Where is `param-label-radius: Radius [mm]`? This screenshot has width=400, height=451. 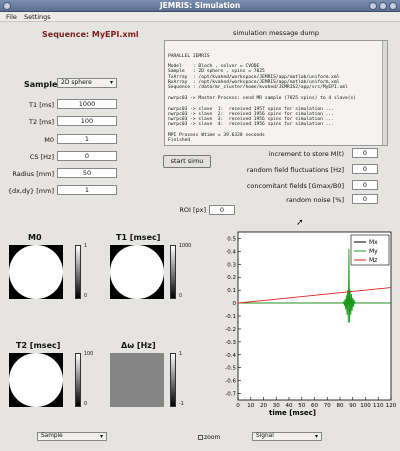
param-label-radius: Radius [mm] is located at coordinates (33, 174).